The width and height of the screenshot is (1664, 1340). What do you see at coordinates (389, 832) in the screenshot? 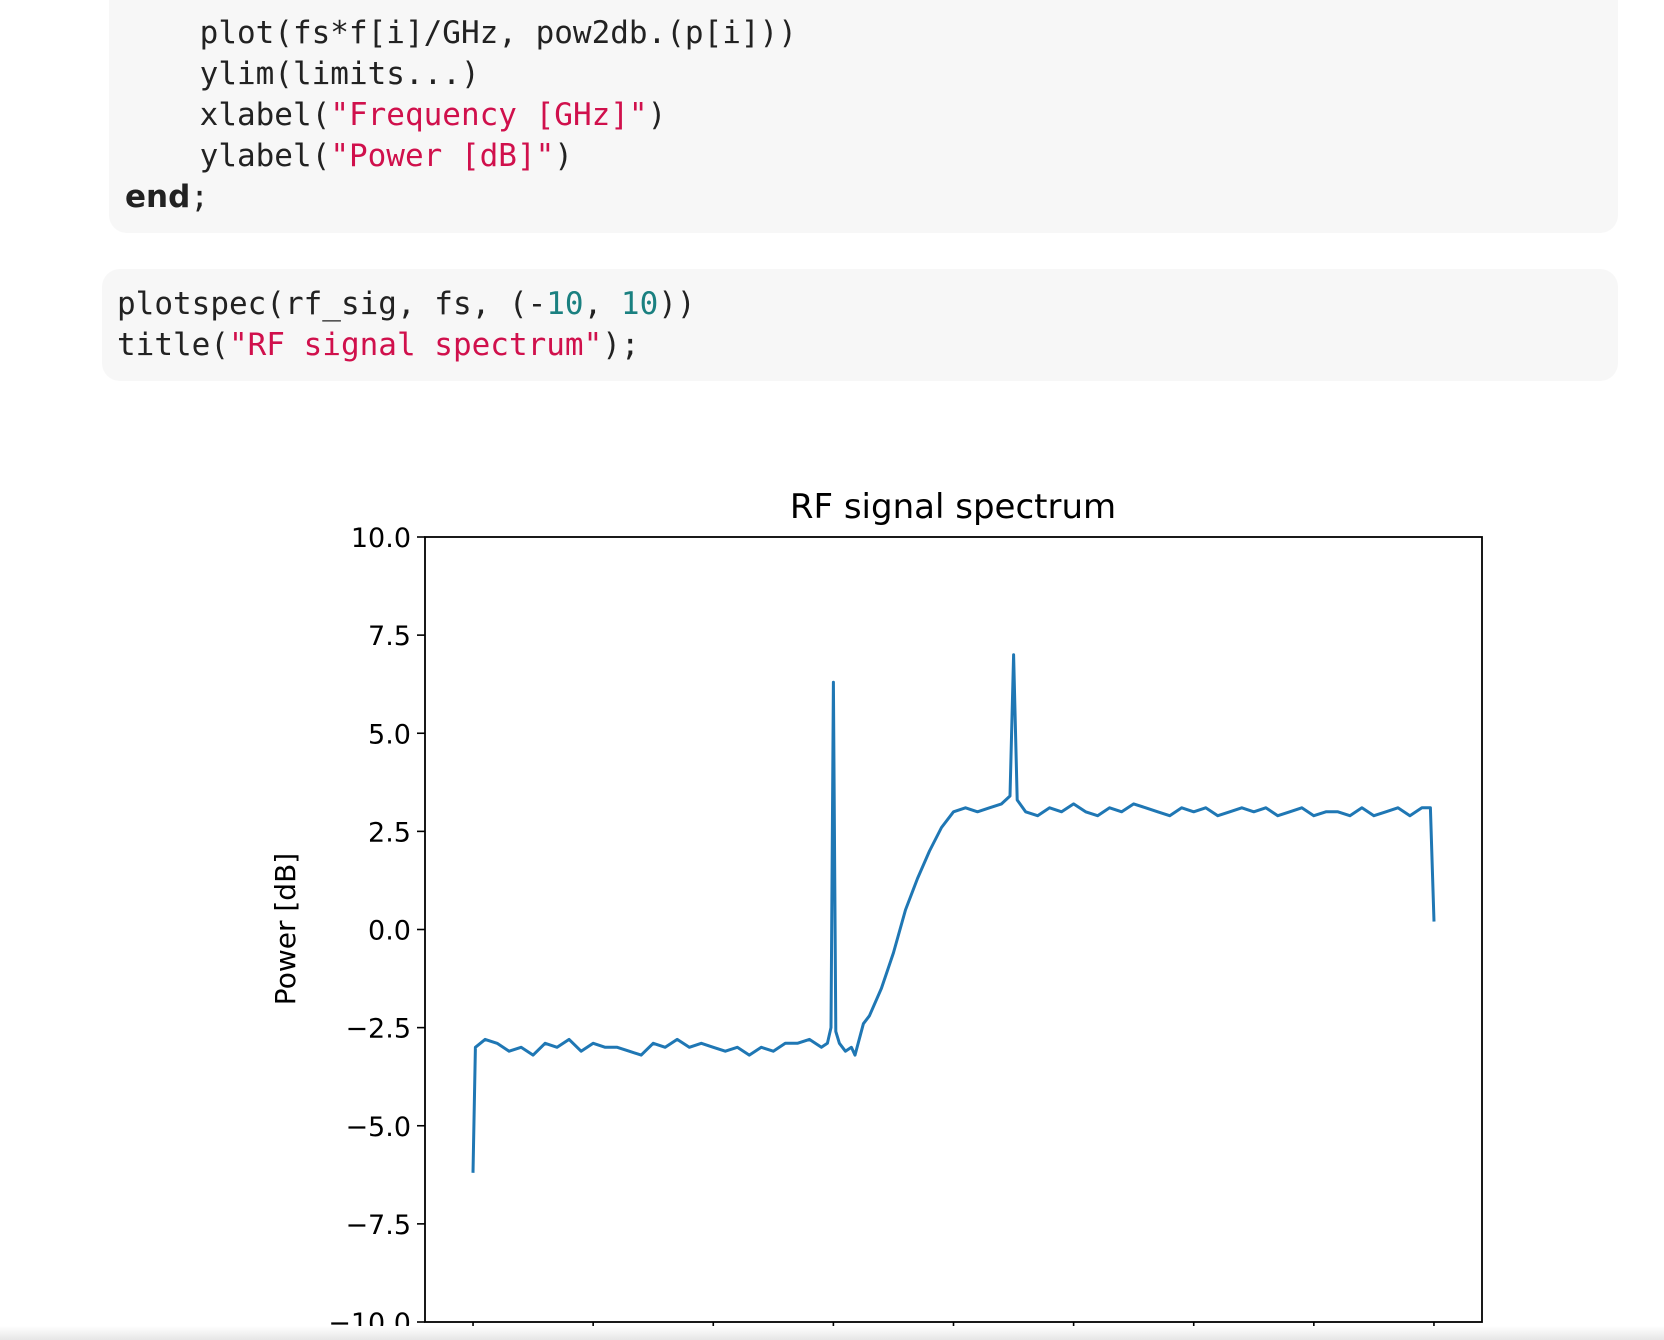
I see `y-tick-label: 2.5` at bounding box center [389, 832].